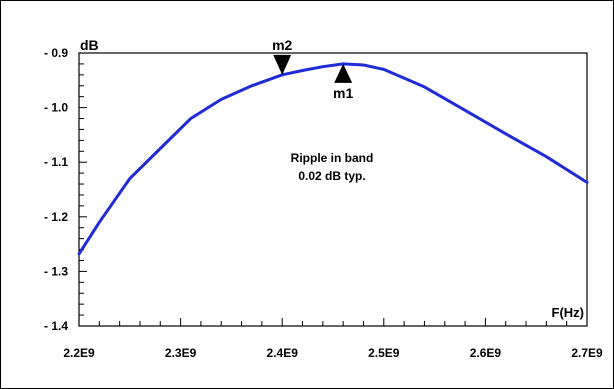  I want to click on x-tick-label: 2.2E9, so click(79, 353).